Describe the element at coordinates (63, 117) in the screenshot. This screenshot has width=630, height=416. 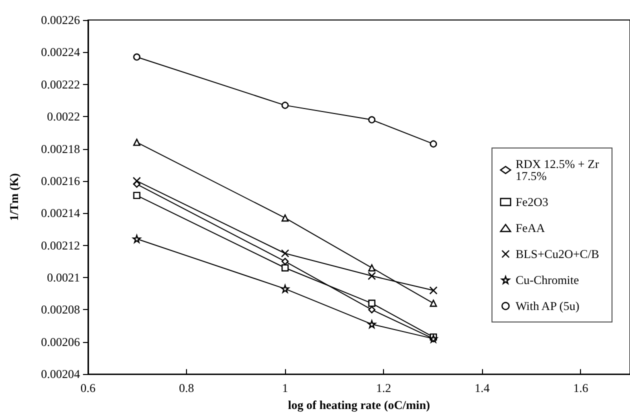
I see `y-tick-label: 0.0022` at that location.